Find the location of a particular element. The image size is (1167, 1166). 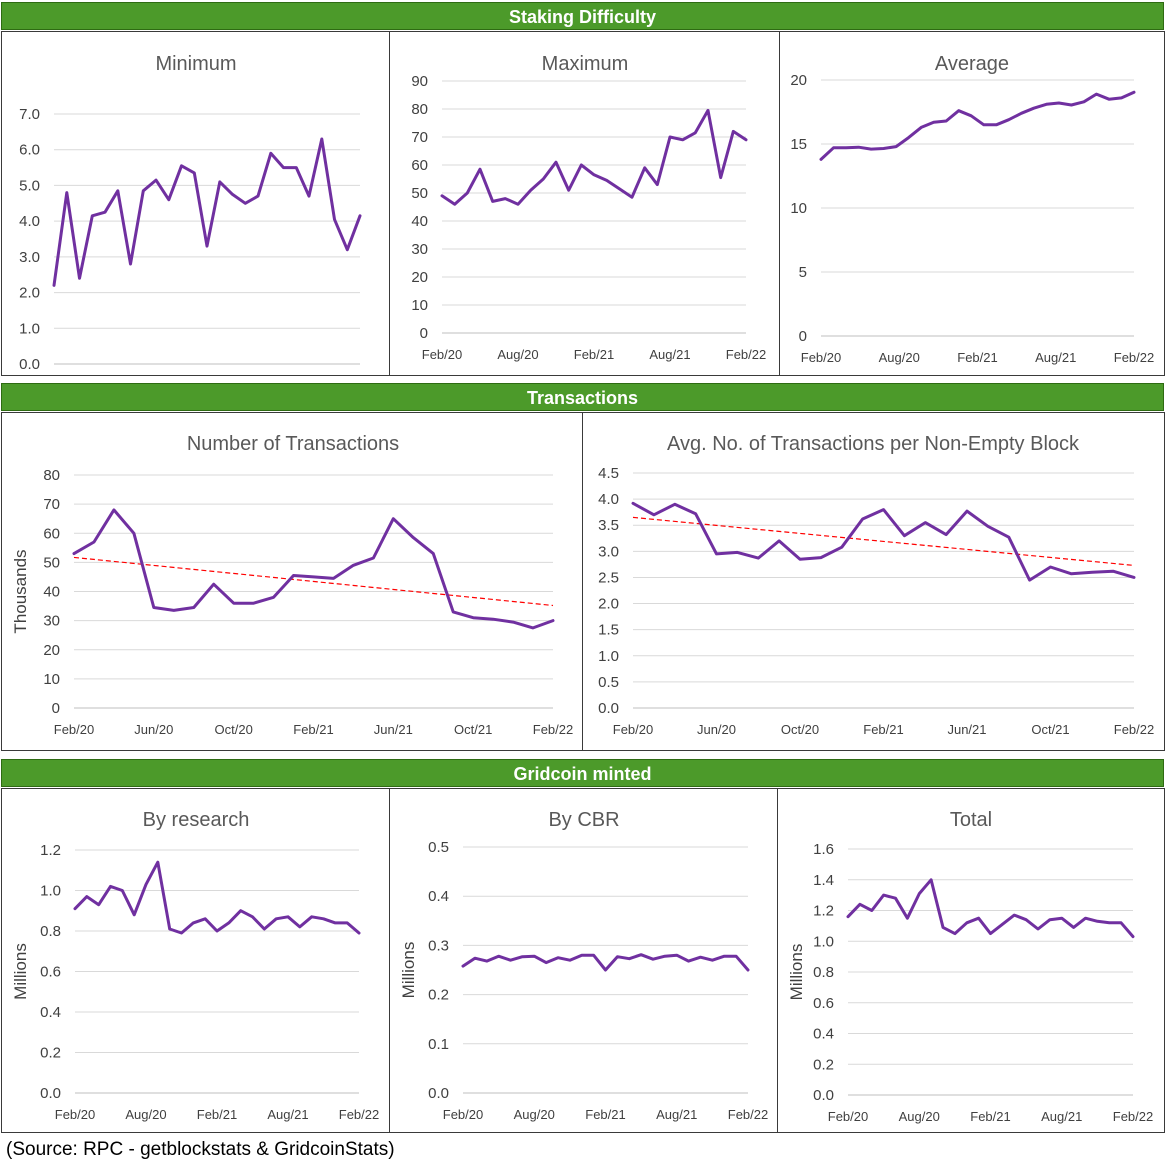

y-tick-label: 0.2 is located at coordinates (823, 1064).